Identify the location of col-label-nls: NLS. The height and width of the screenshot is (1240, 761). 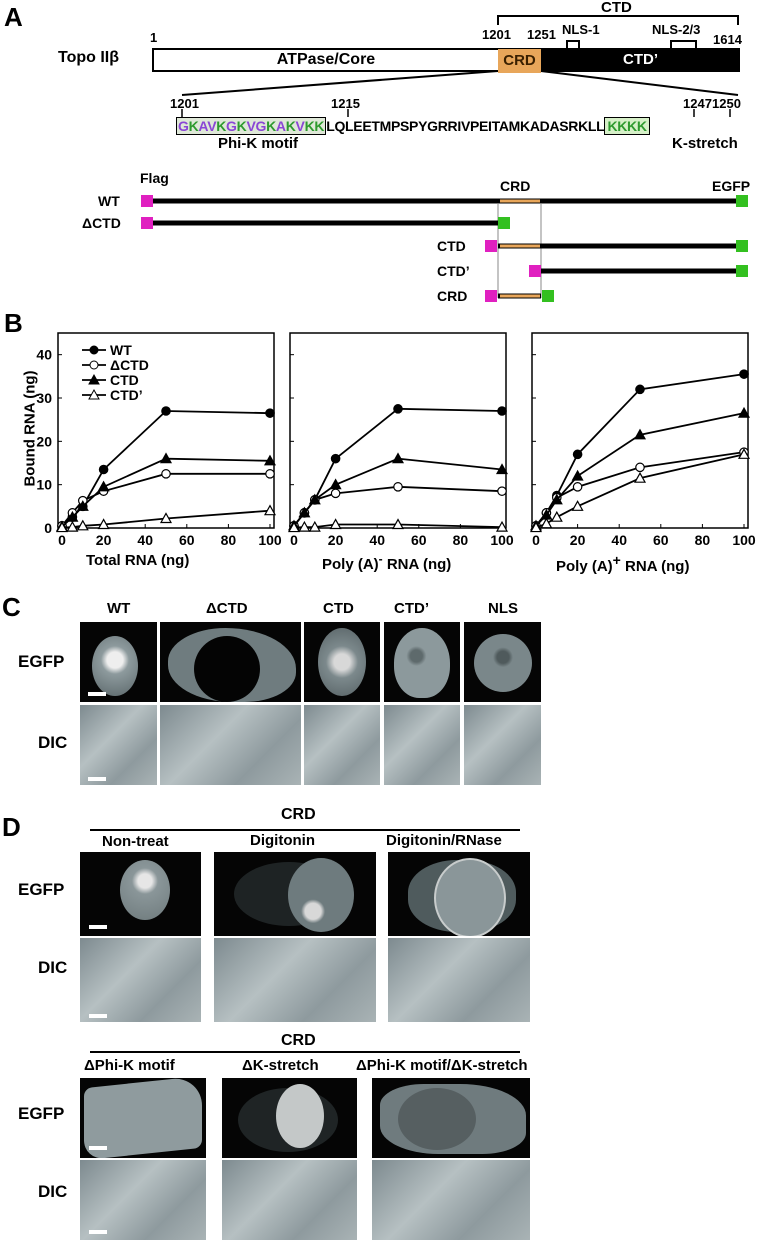
(503, 608).